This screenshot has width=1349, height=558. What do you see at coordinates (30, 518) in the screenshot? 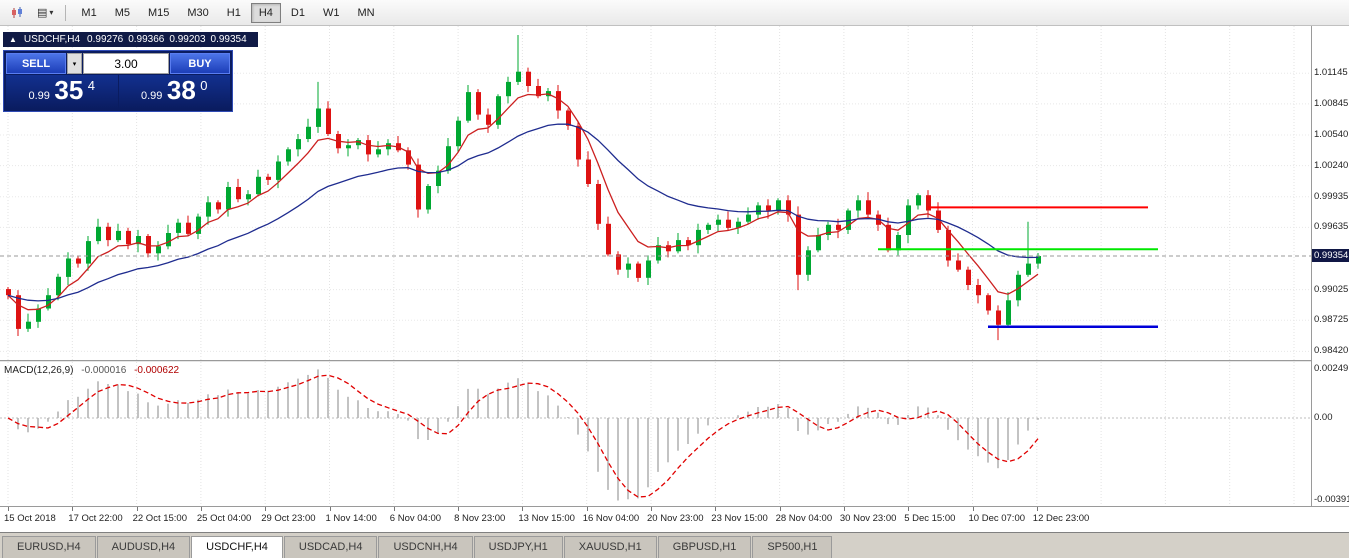
I see `time-axis-label: 15 Oct 2018` at bounding box center [30, 518].